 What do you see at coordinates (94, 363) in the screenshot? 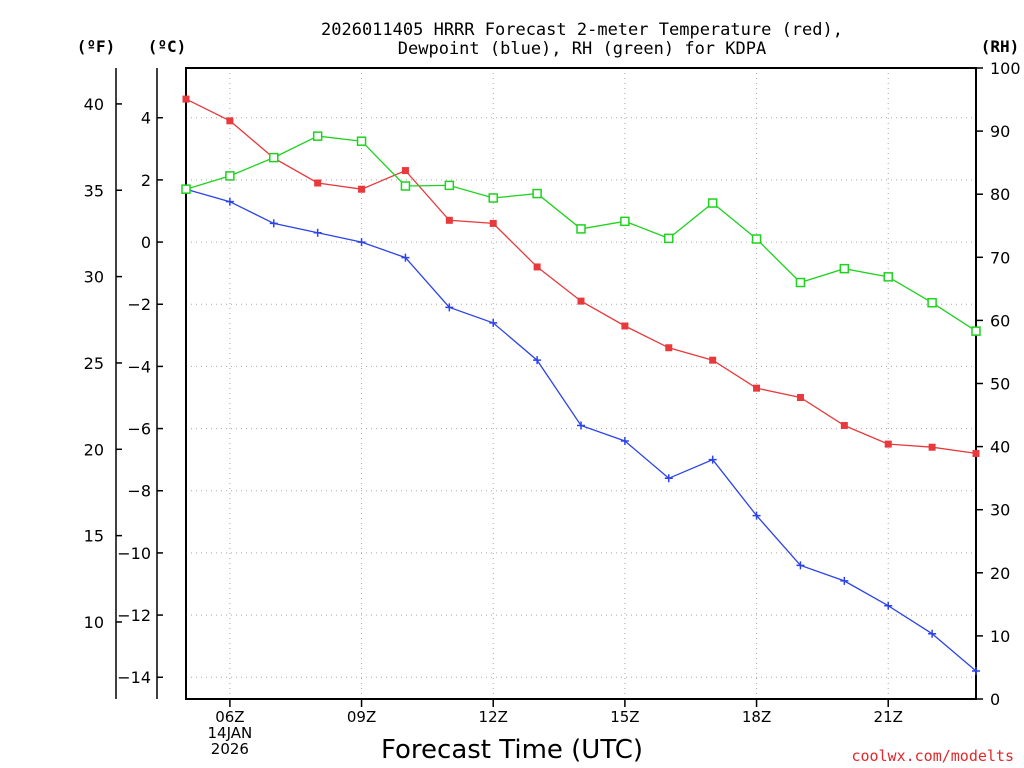
I see `fahrenheit-tick-label: 25` at bounding box center [94, 363].